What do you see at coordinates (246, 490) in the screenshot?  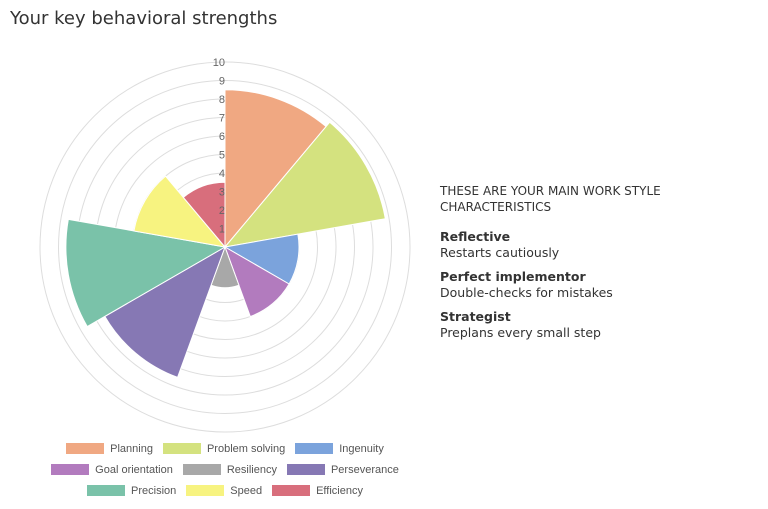 I see `legend-label: Speed` at bounding box center [246, 490].